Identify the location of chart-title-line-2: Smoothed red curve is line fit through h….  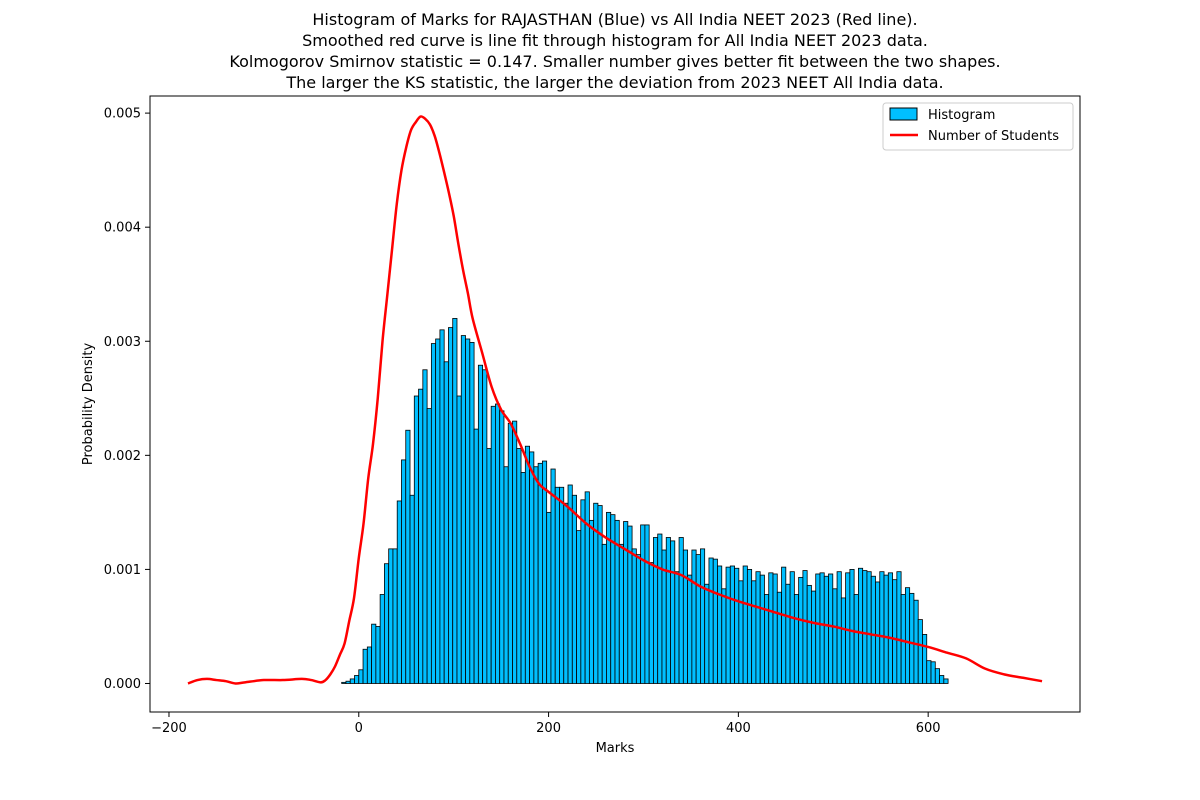
(615, 40).